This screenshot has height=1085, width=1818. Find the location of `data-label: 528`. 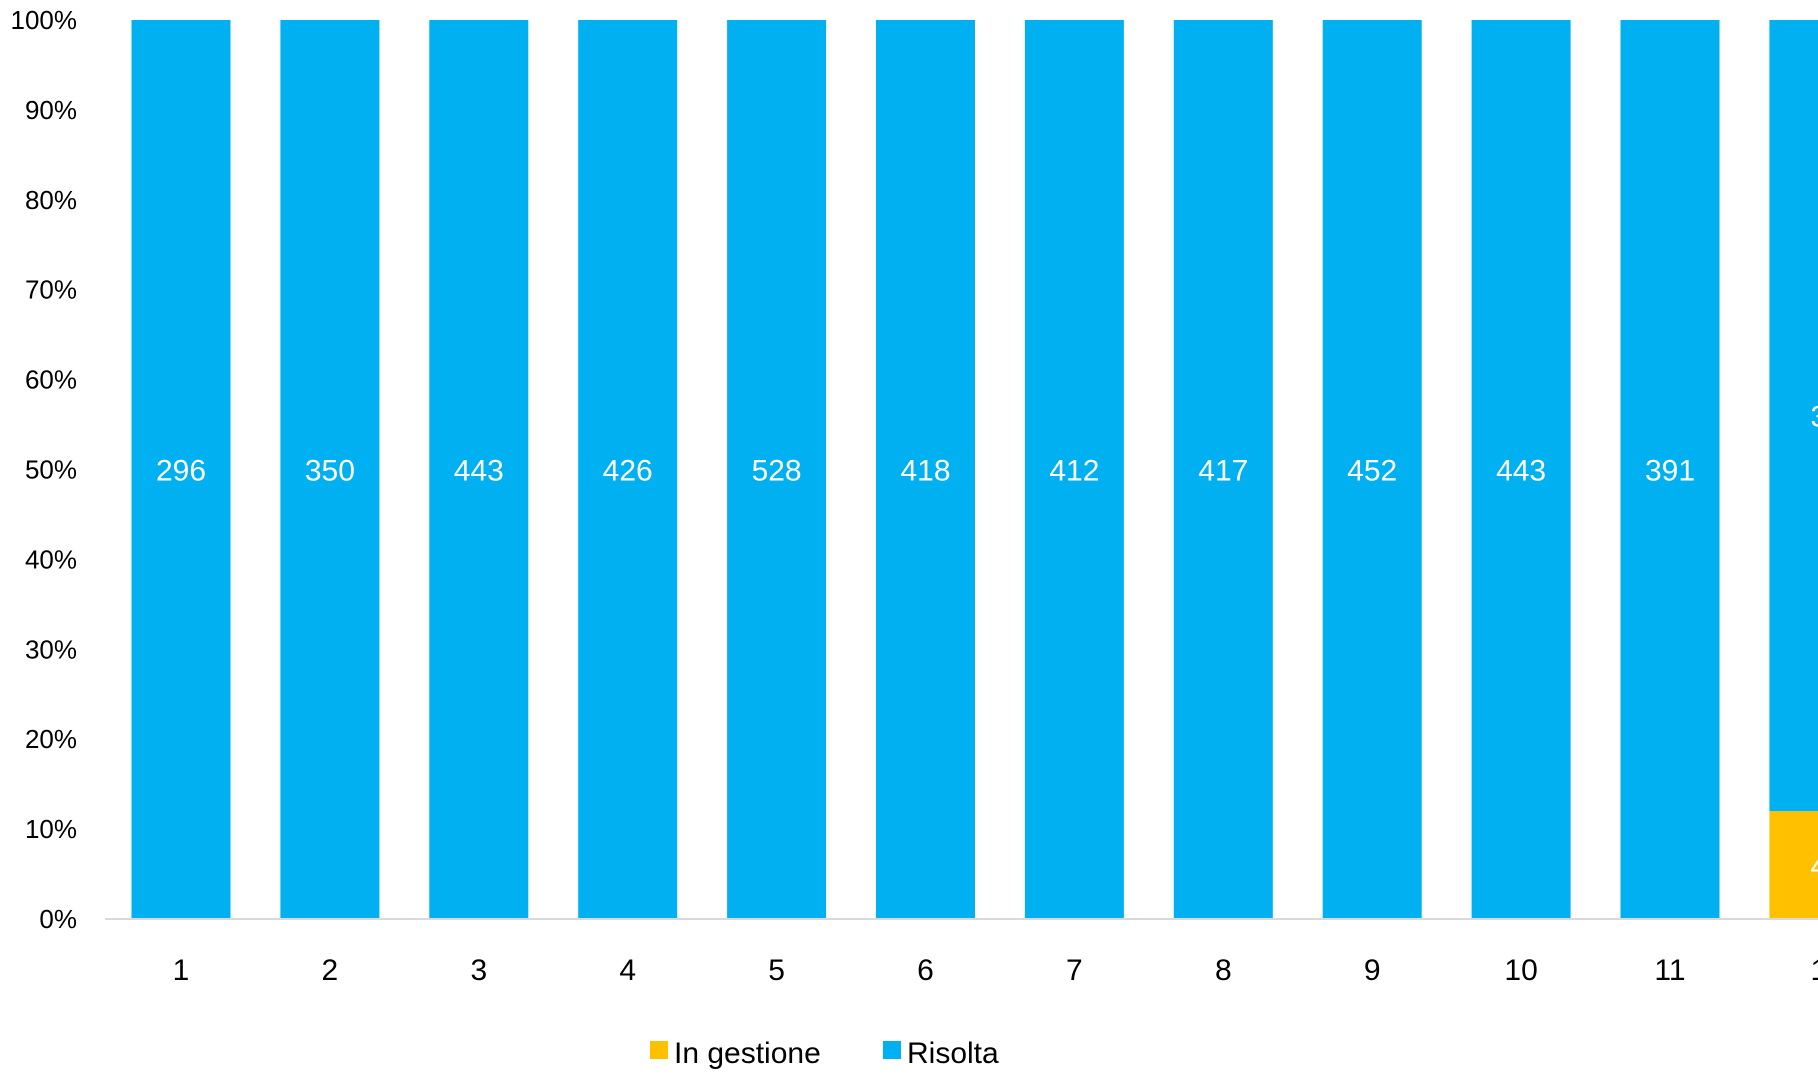

data-label: 528 is located at coordinates (777, 471).